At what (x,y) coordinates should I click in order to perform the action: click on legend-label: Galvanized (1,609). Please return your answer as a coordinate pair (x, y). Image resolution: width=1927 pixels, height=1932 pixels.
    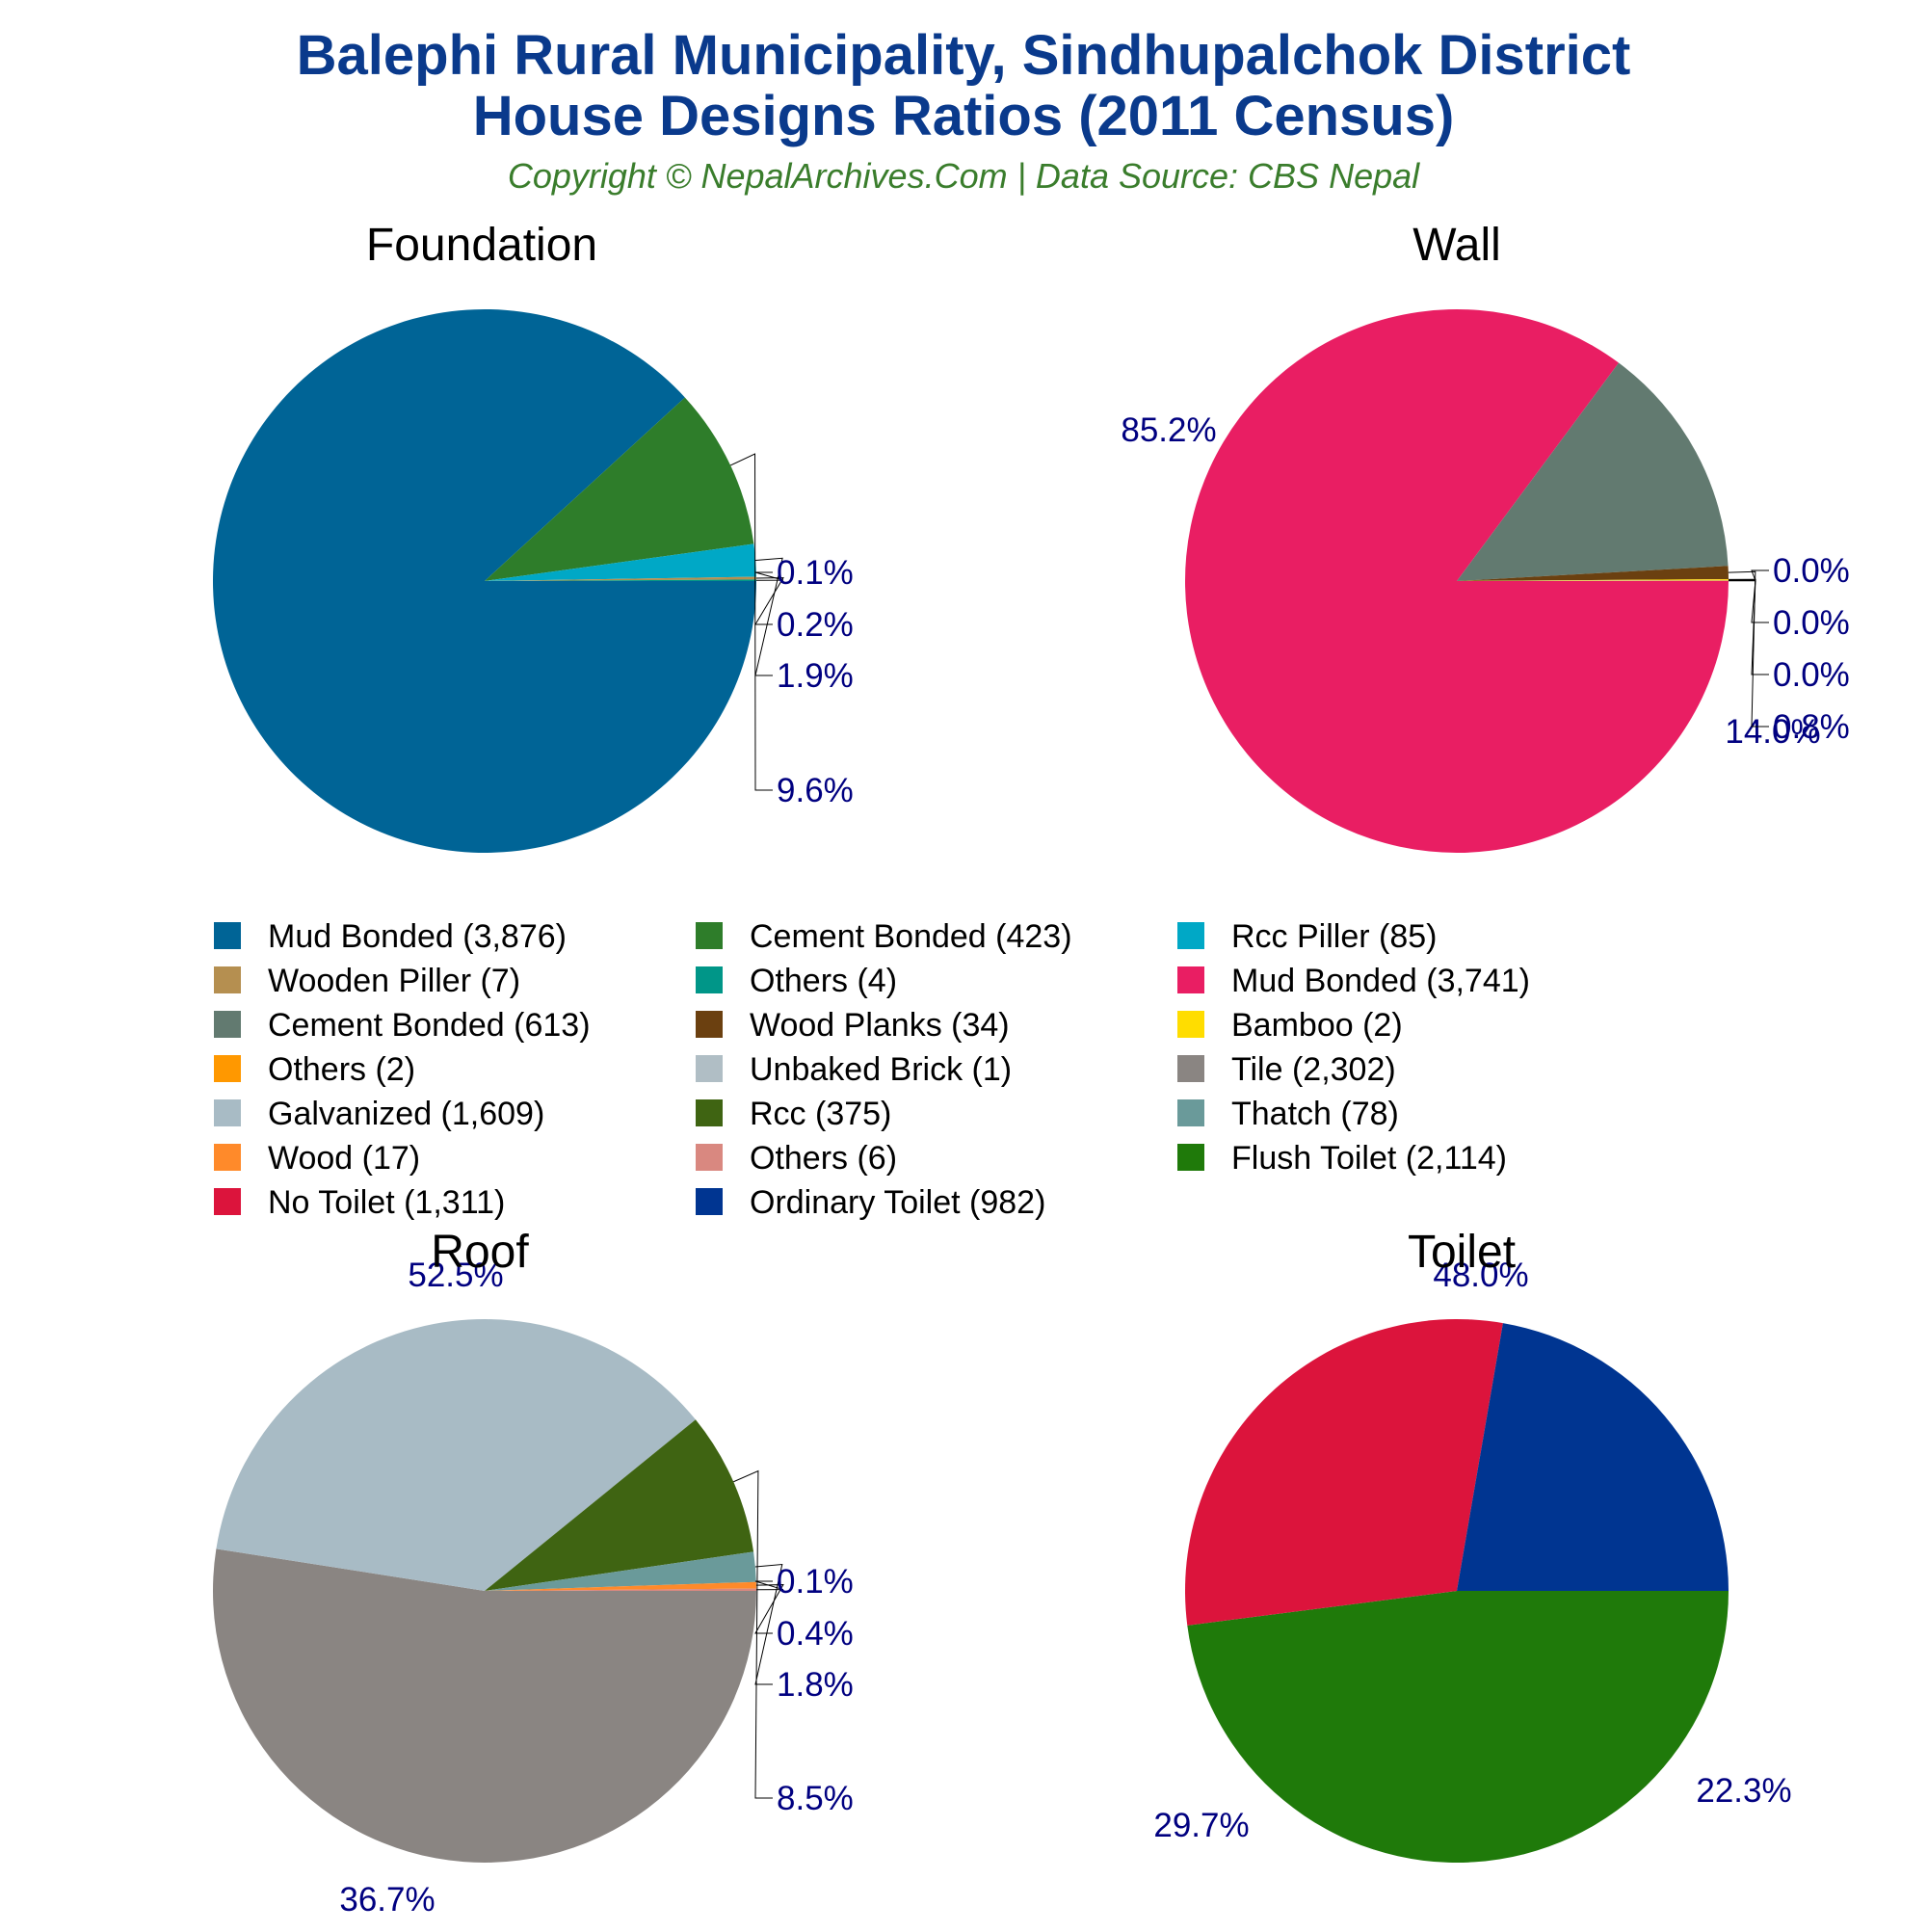
    Looking at the image, I should click on (406, 1114).